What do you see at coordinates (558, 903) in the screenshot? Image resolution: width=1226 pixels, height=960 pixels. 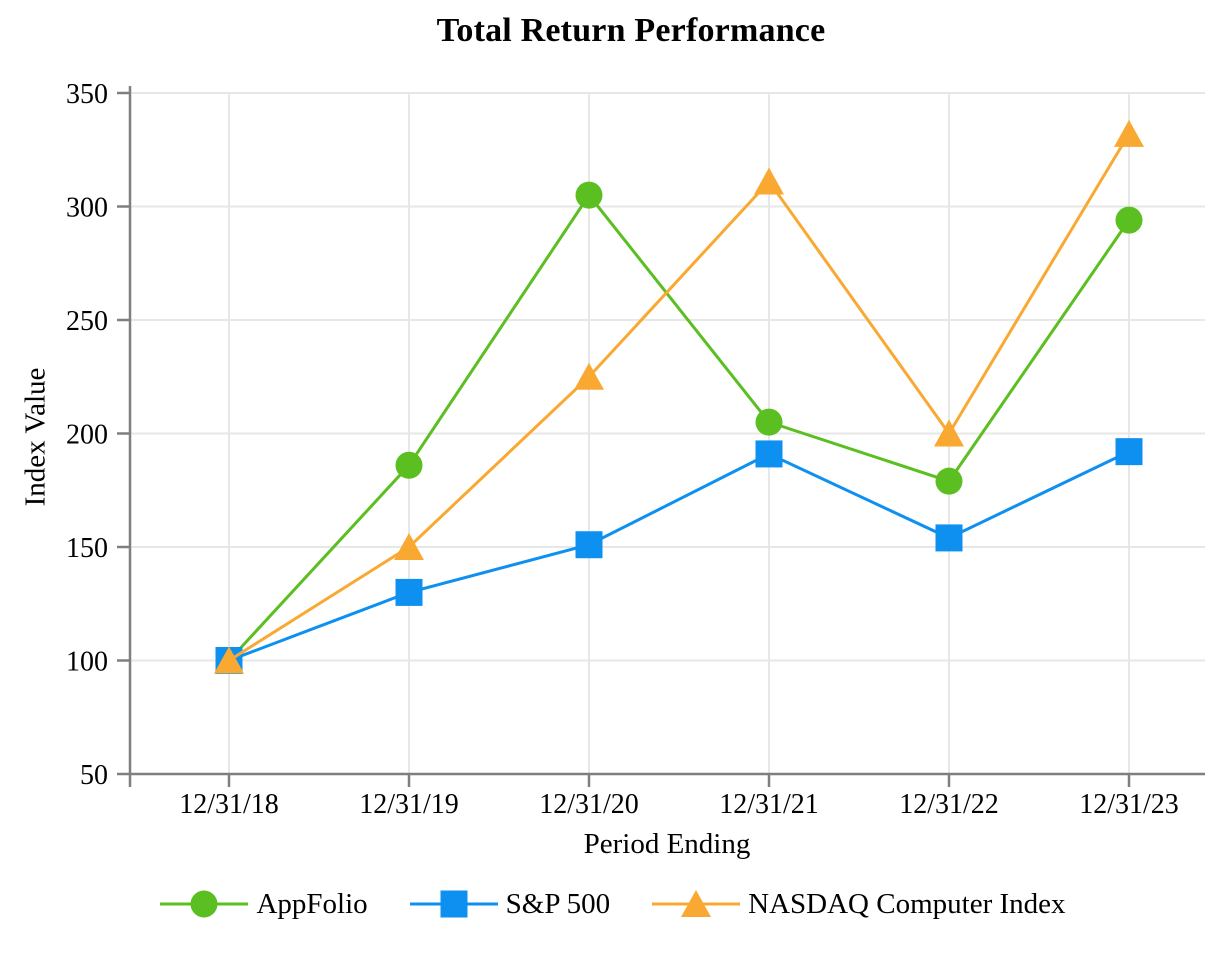 I see `legend-label: S&P 500` at bounding box center [558, 903].